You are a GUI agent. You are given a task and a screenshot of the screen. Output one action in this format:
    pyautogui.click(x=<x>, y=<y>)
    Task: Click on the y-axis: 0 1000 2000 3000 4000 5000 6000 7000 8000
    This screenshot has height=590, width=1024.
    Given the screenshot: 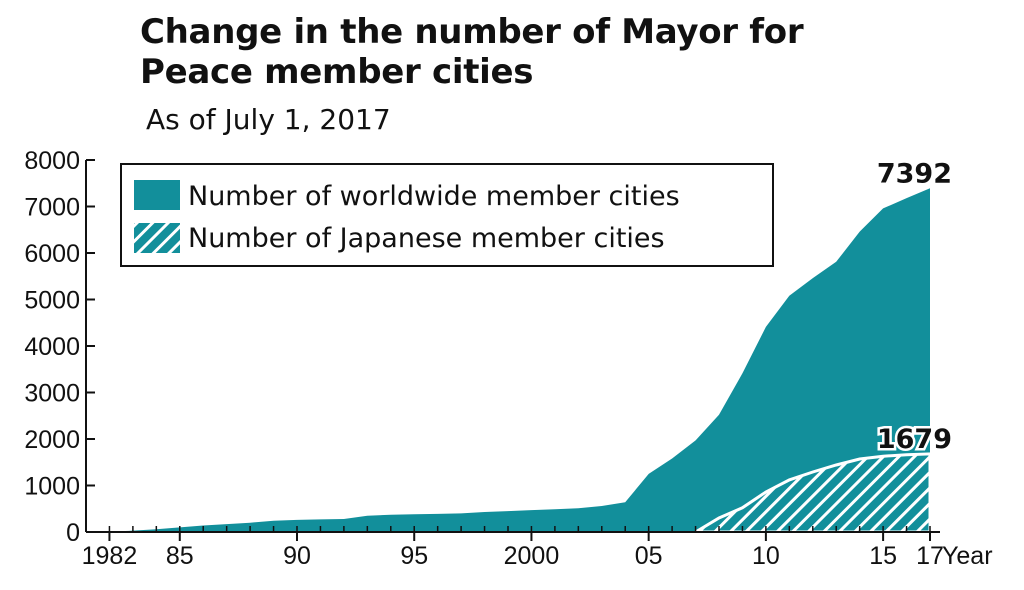 What is the action you would take?
    pyautogui.click(x=59, y=347)
    